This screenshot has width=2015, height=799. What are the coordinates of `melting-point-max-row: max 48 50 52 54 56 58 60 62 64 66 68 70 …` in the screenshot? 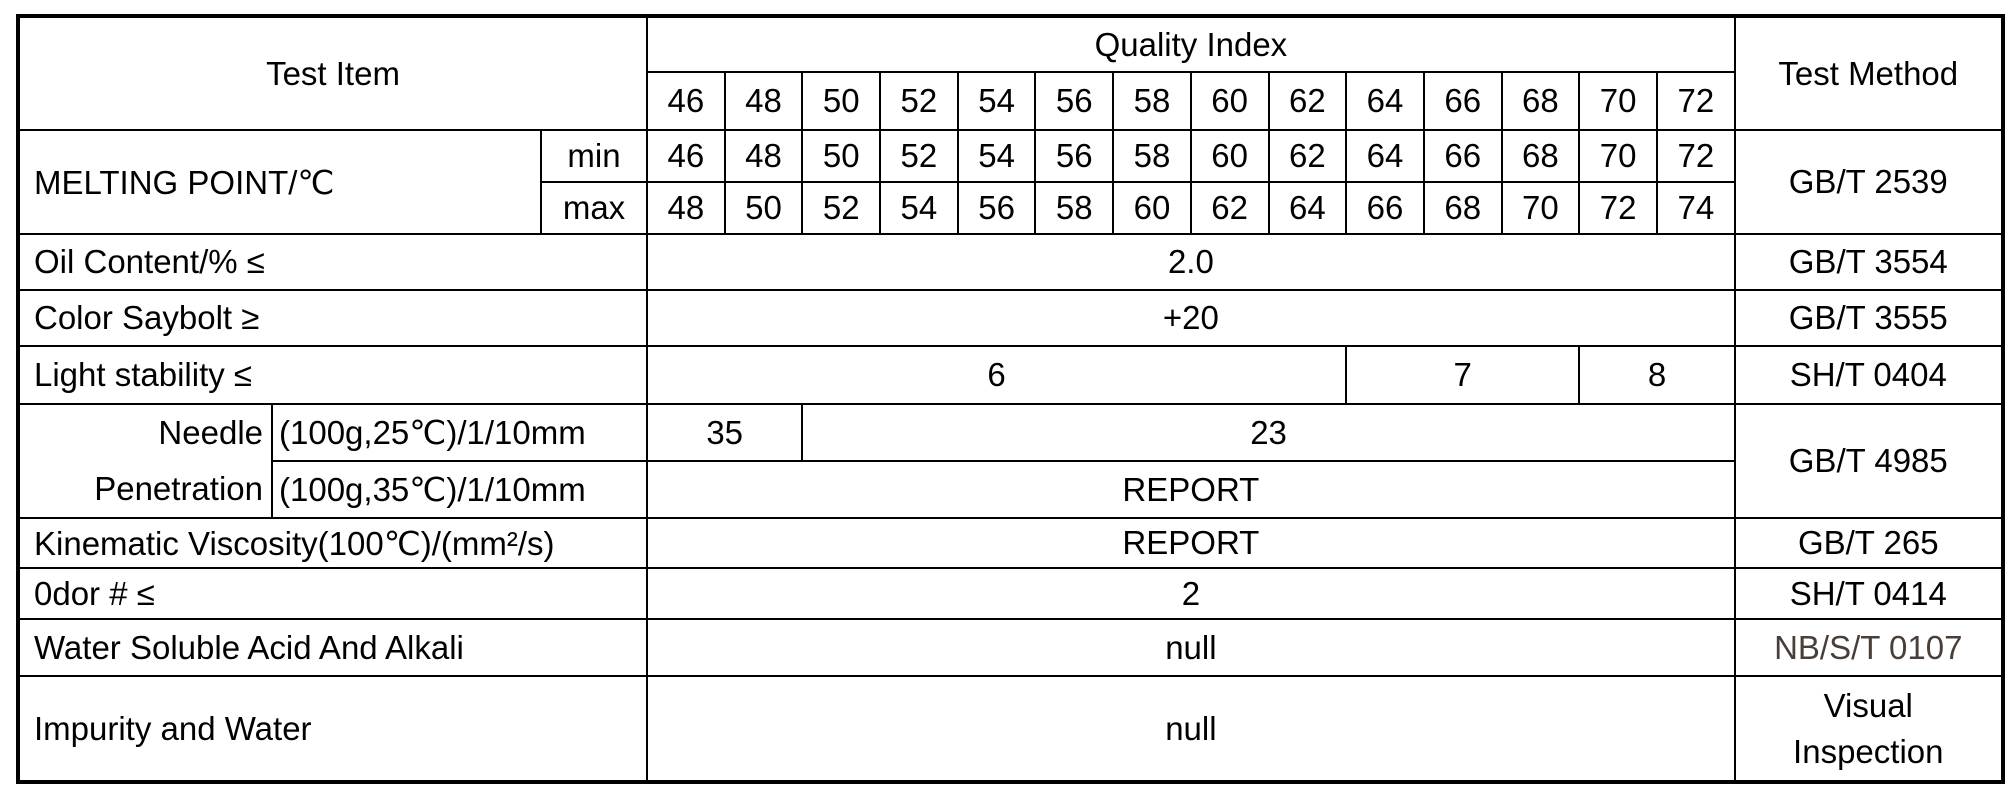 It's located at (1010, 208).